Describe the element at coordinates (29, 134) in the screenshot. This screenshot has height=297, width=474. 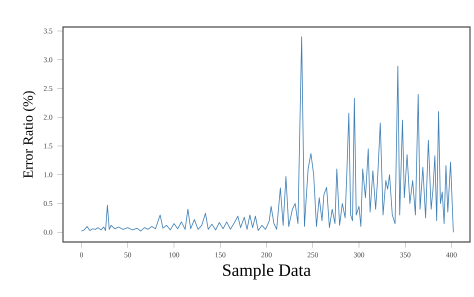
I see `y-axis-title: Error Ratio (%)` at that location.